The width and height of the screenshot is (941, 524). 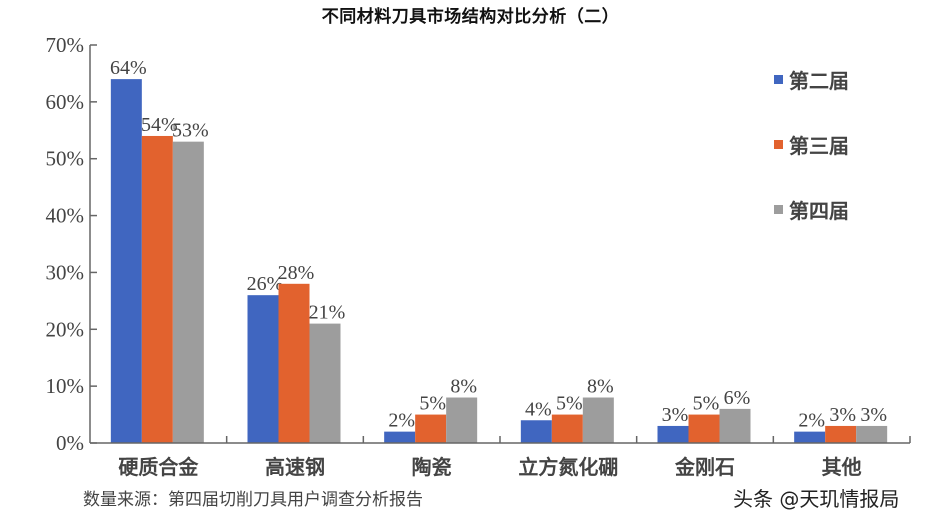 I want to click on y-tick-label: 30%, so click(x=65, y=272).